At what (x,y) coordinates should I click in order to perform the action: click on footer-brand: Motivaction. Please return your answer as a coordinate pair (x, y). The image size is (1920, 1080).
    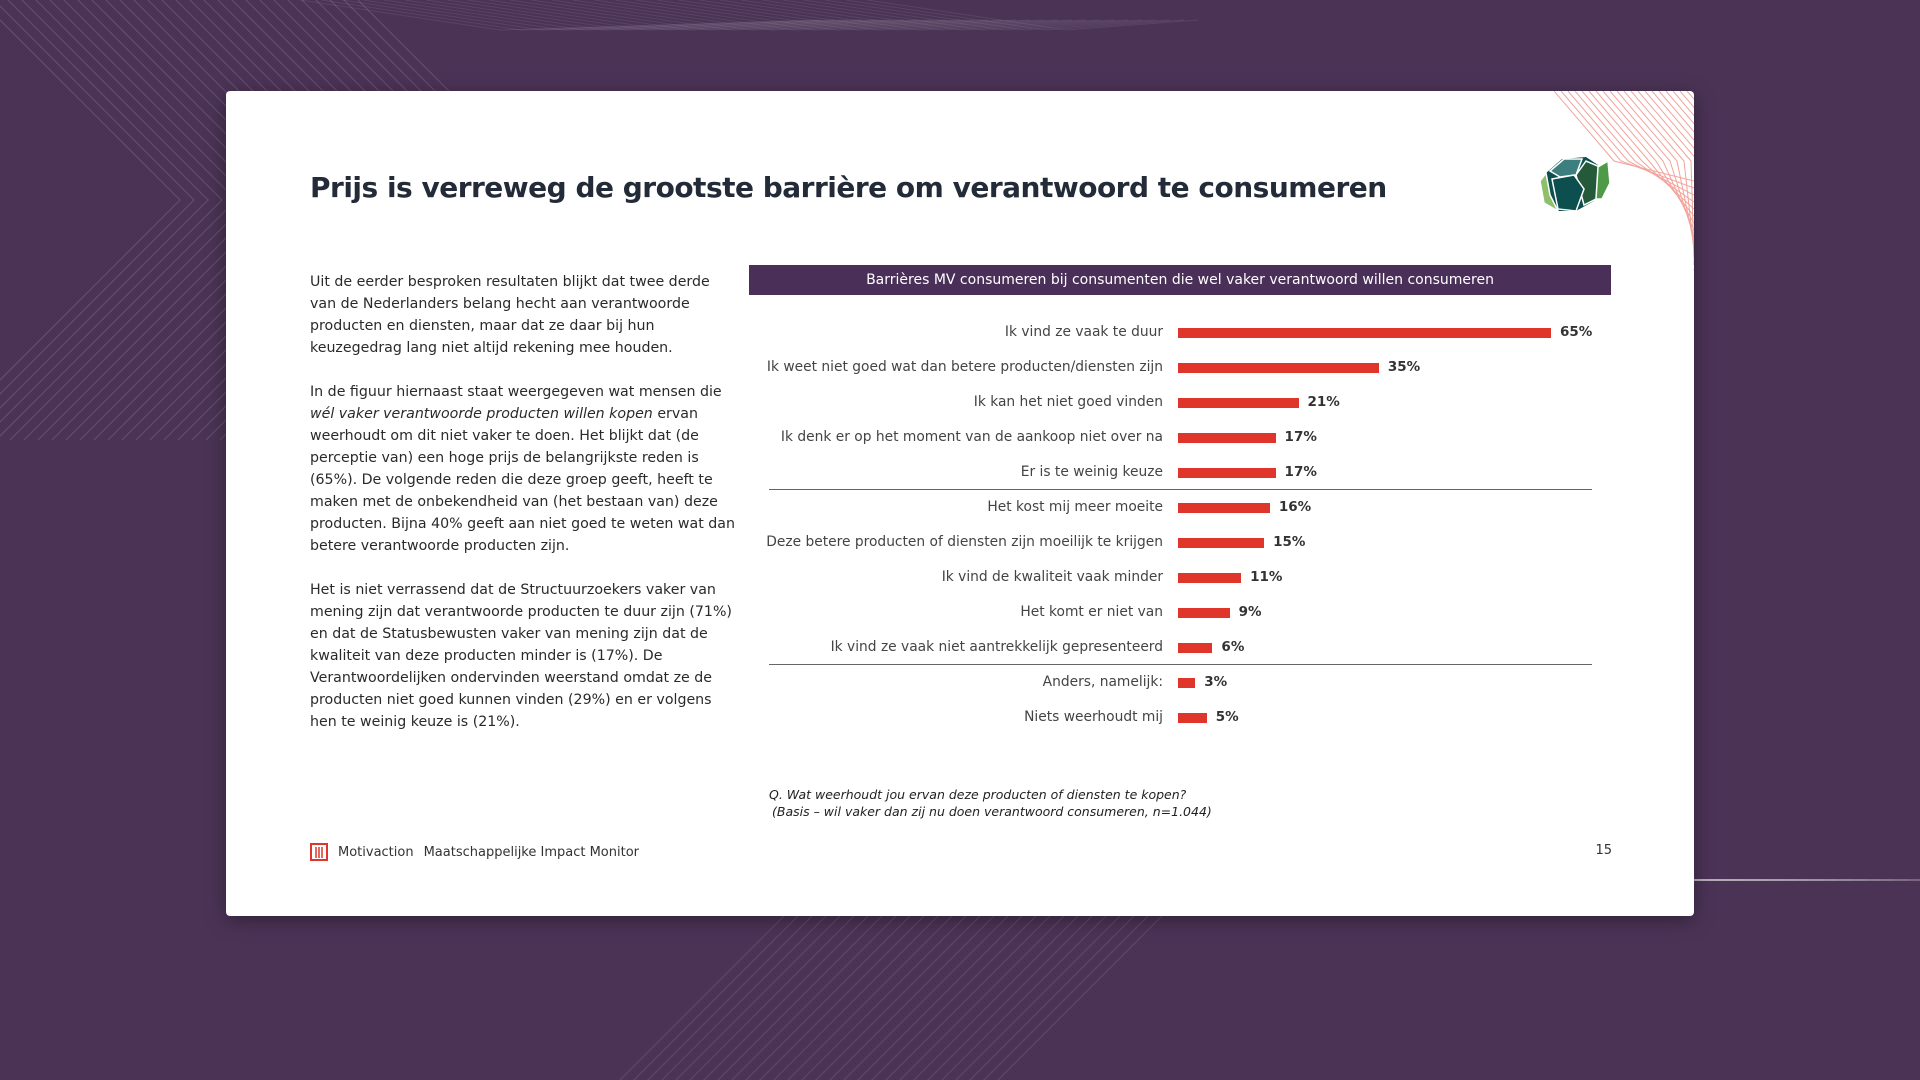
    Looking at the image, I should click on (376, 852).